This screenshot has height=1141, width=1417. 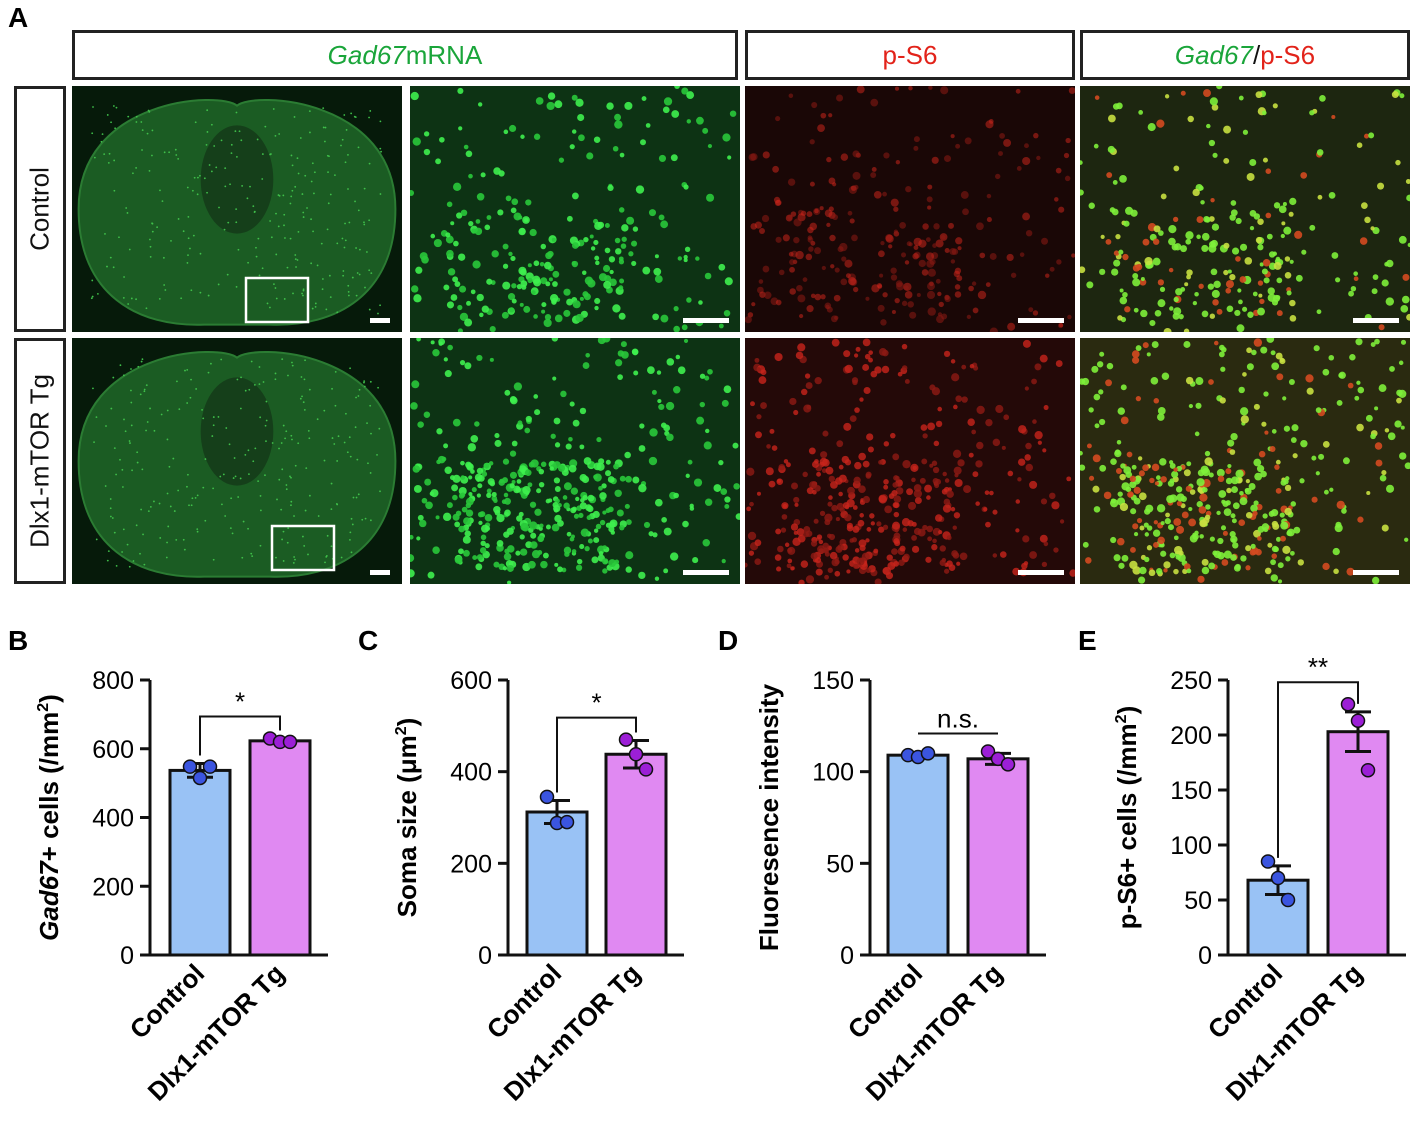 What do you see at coordinates (407, 826) in the screenshot?
I see `chart-c-ylabel-text: Soma size (μm` at bounding box center [407, 826].